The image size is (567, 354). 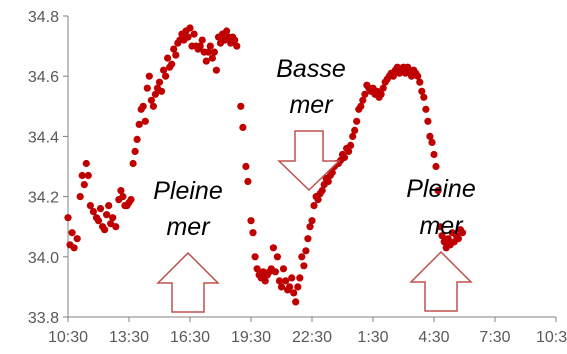 I want to click on arrow-up-icon, so click(x=441, y=281).